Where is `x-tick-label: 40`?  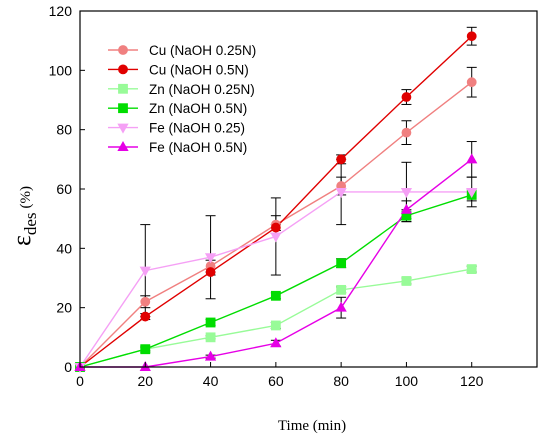 x-tick-label: 40 is located at coordinates (211, 381).